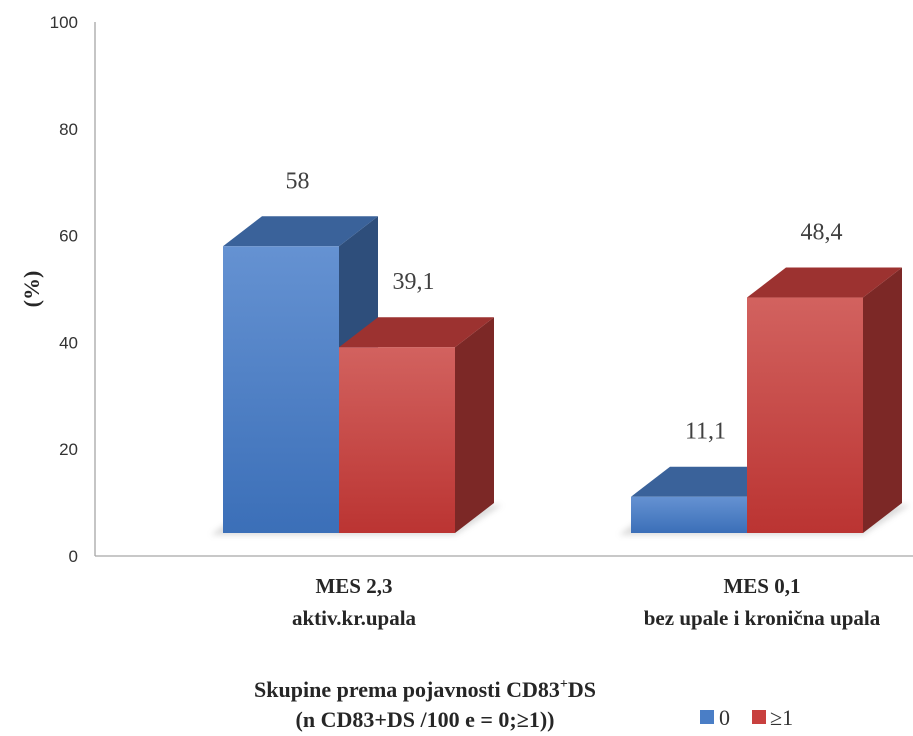  I want to click on category-label: bez upale i kronična upala, so click(762, 618).